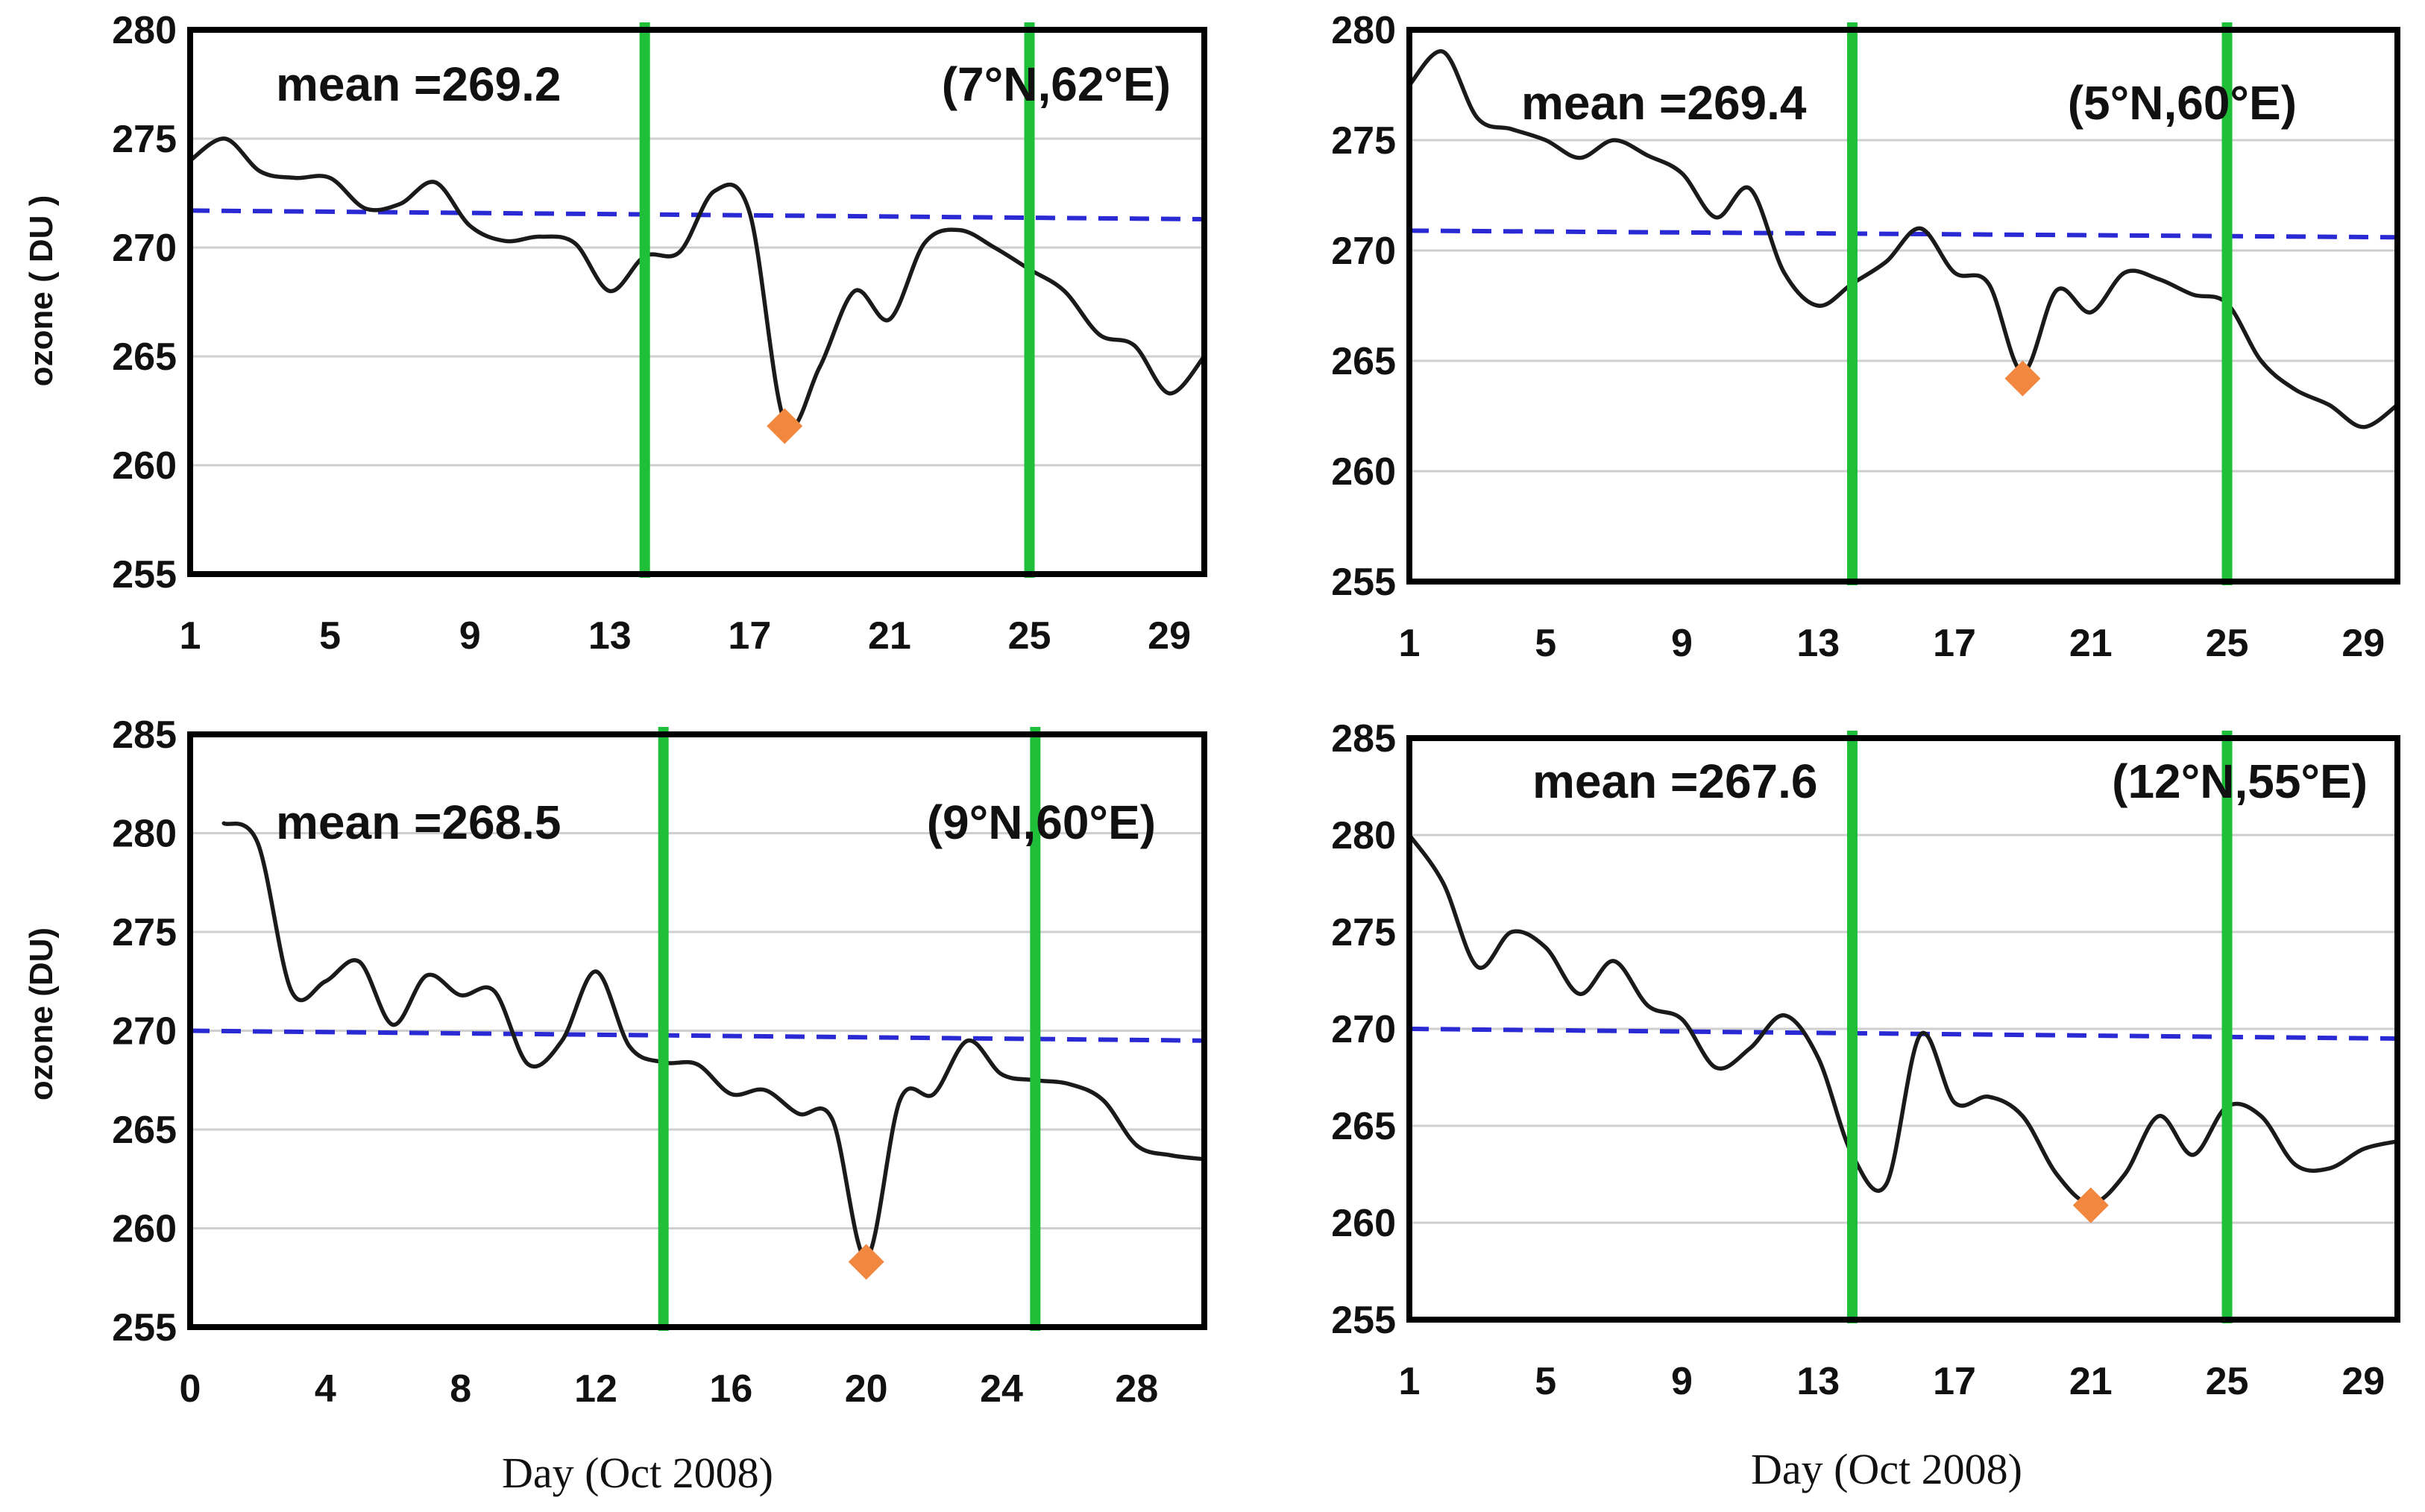 The height and width of the screenshot is (1512, 2425). What do you see at coordinates (460, 1389) in the screenshot?
I see `x-tick-label: 8` at bounding box center [460, 1389].